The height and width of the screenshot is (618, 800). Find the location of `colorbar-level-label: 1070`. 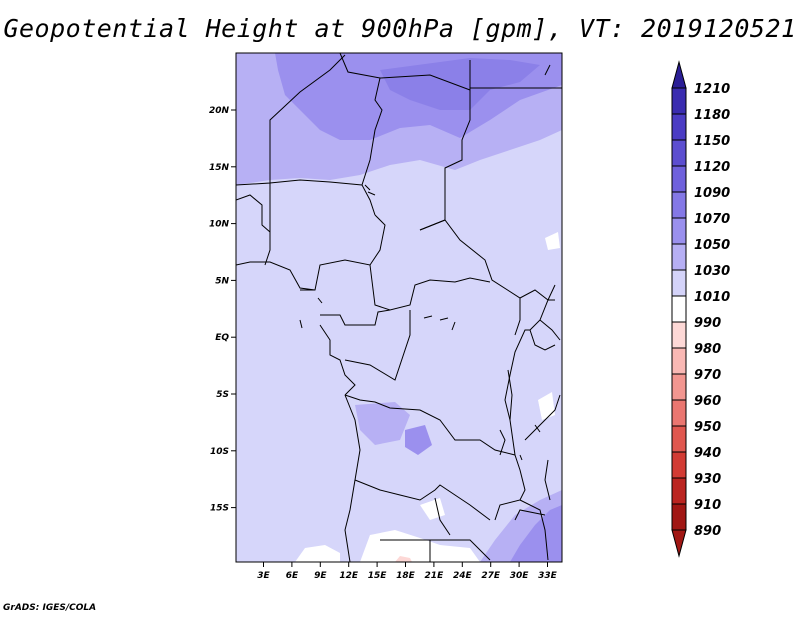

colorbar-level-label: 1070 is located at coordinates (712, 219).